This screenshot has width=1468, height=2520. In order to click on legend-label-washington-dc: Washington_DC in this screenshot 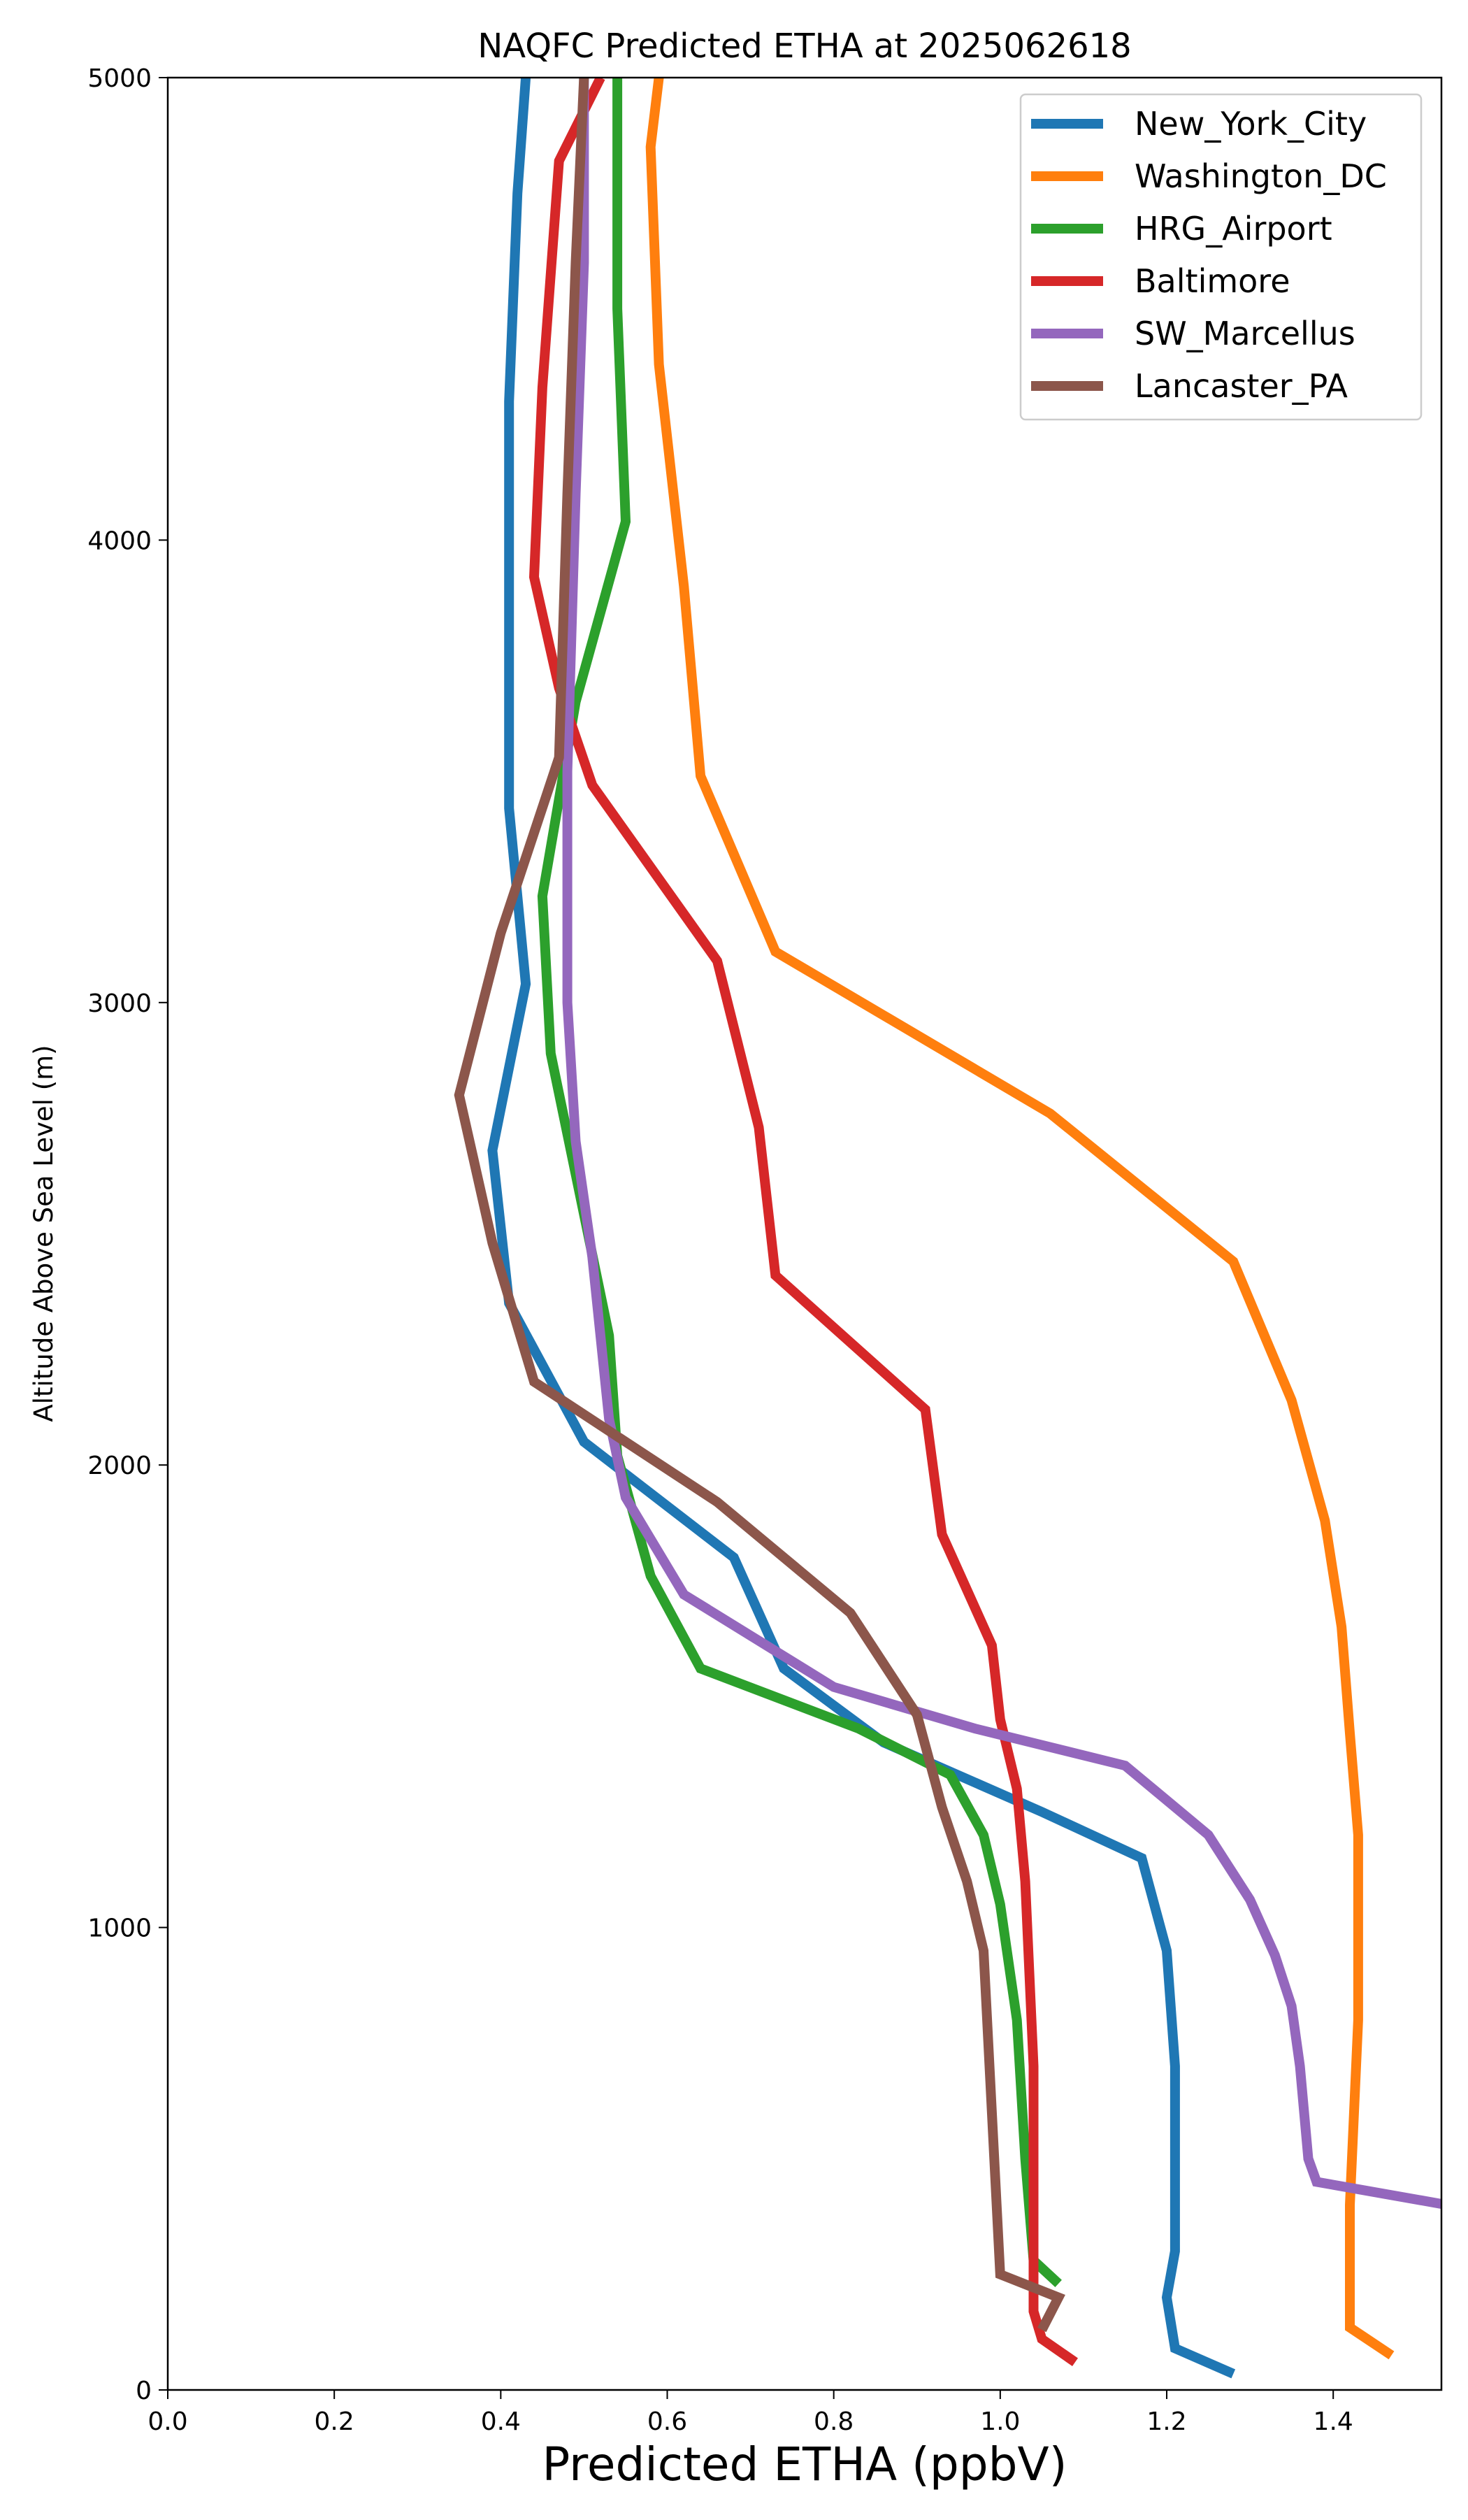, I will do `click(1261, 176)`.